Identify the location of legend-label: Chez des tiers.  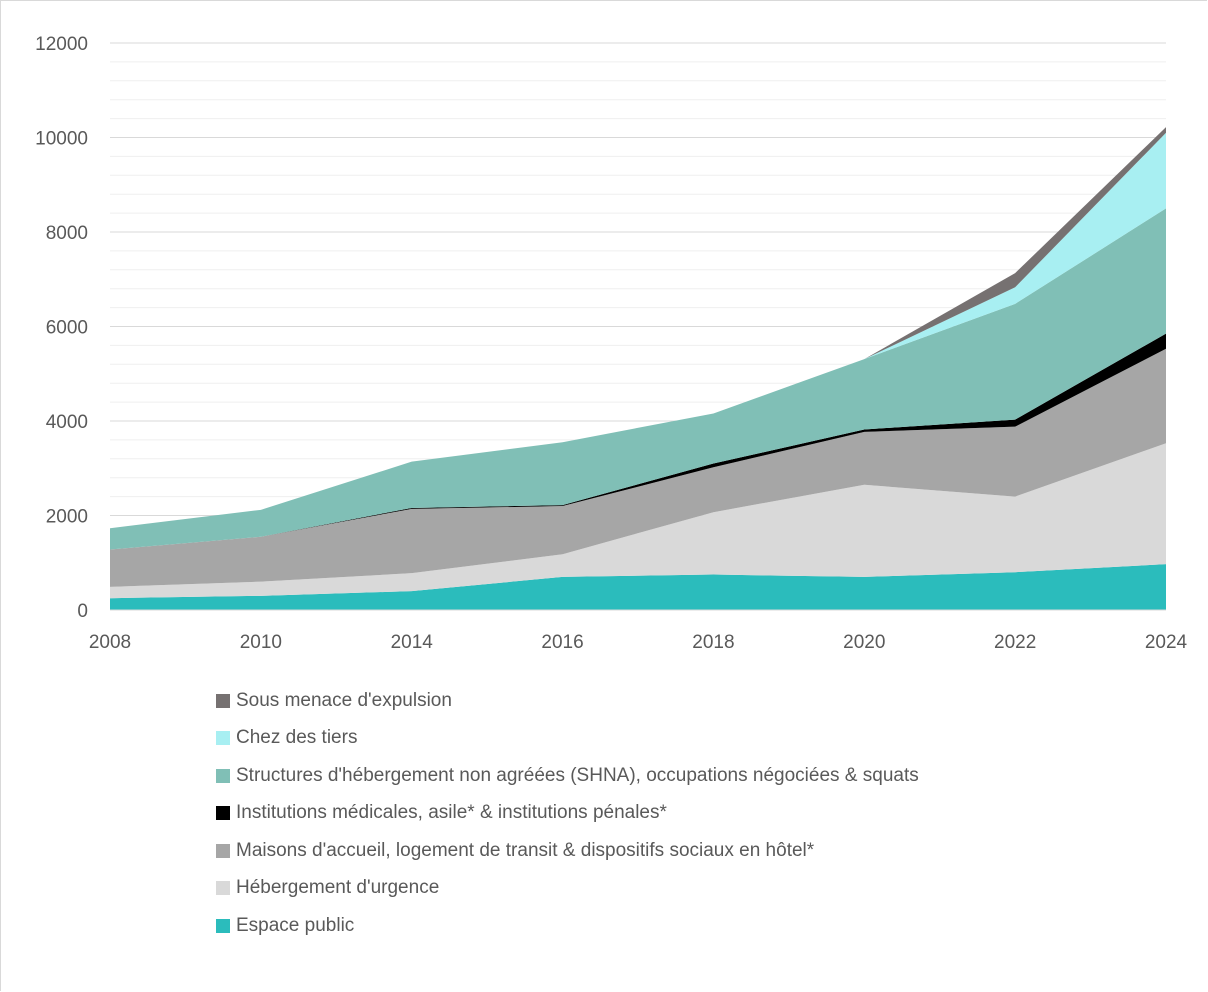
(297, 738).